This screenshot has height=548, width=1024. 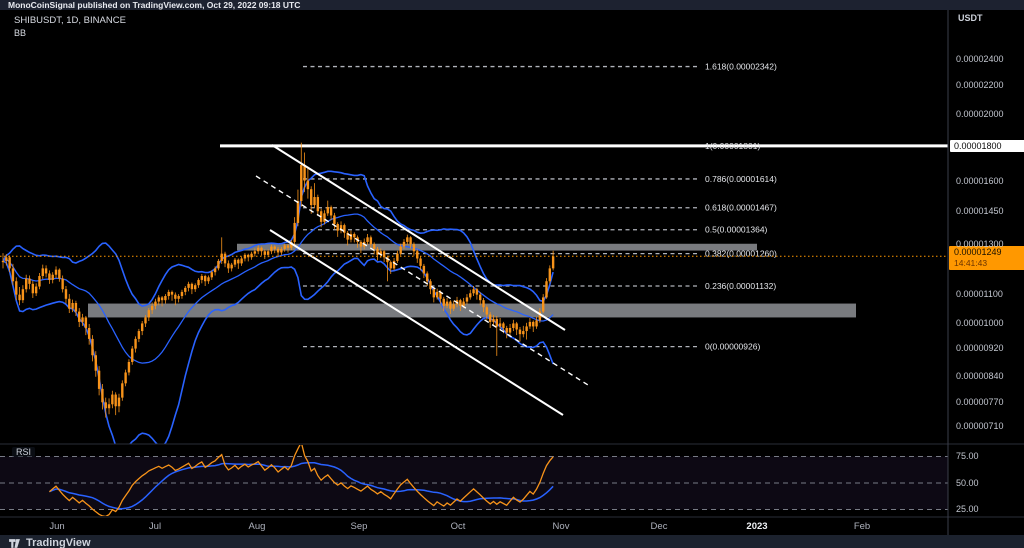 What do you see at coordinates (741, 67) in the screenshot?
I see `fib-label: 1.618(0.00002342)` at bounding box center [741, 67].